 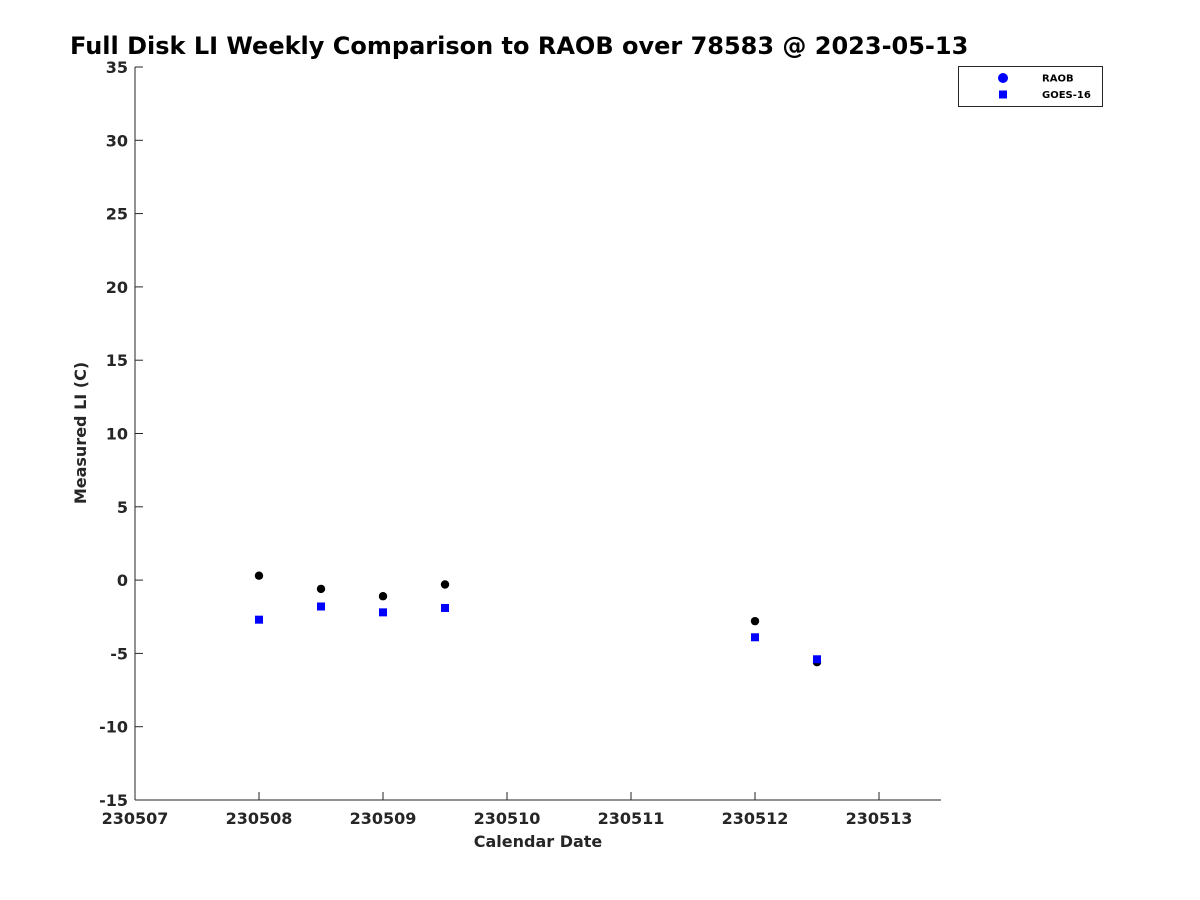 What do you see at coordinates (383, 818) in the screenshot?
I see `x-tick-label: 230509` at bounding box center [383, 818].